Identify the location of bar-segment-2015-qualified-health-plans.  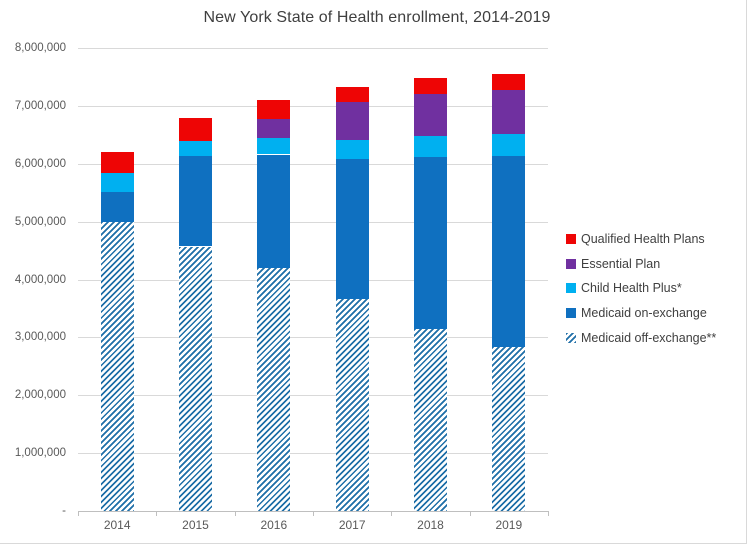
(195, 129).